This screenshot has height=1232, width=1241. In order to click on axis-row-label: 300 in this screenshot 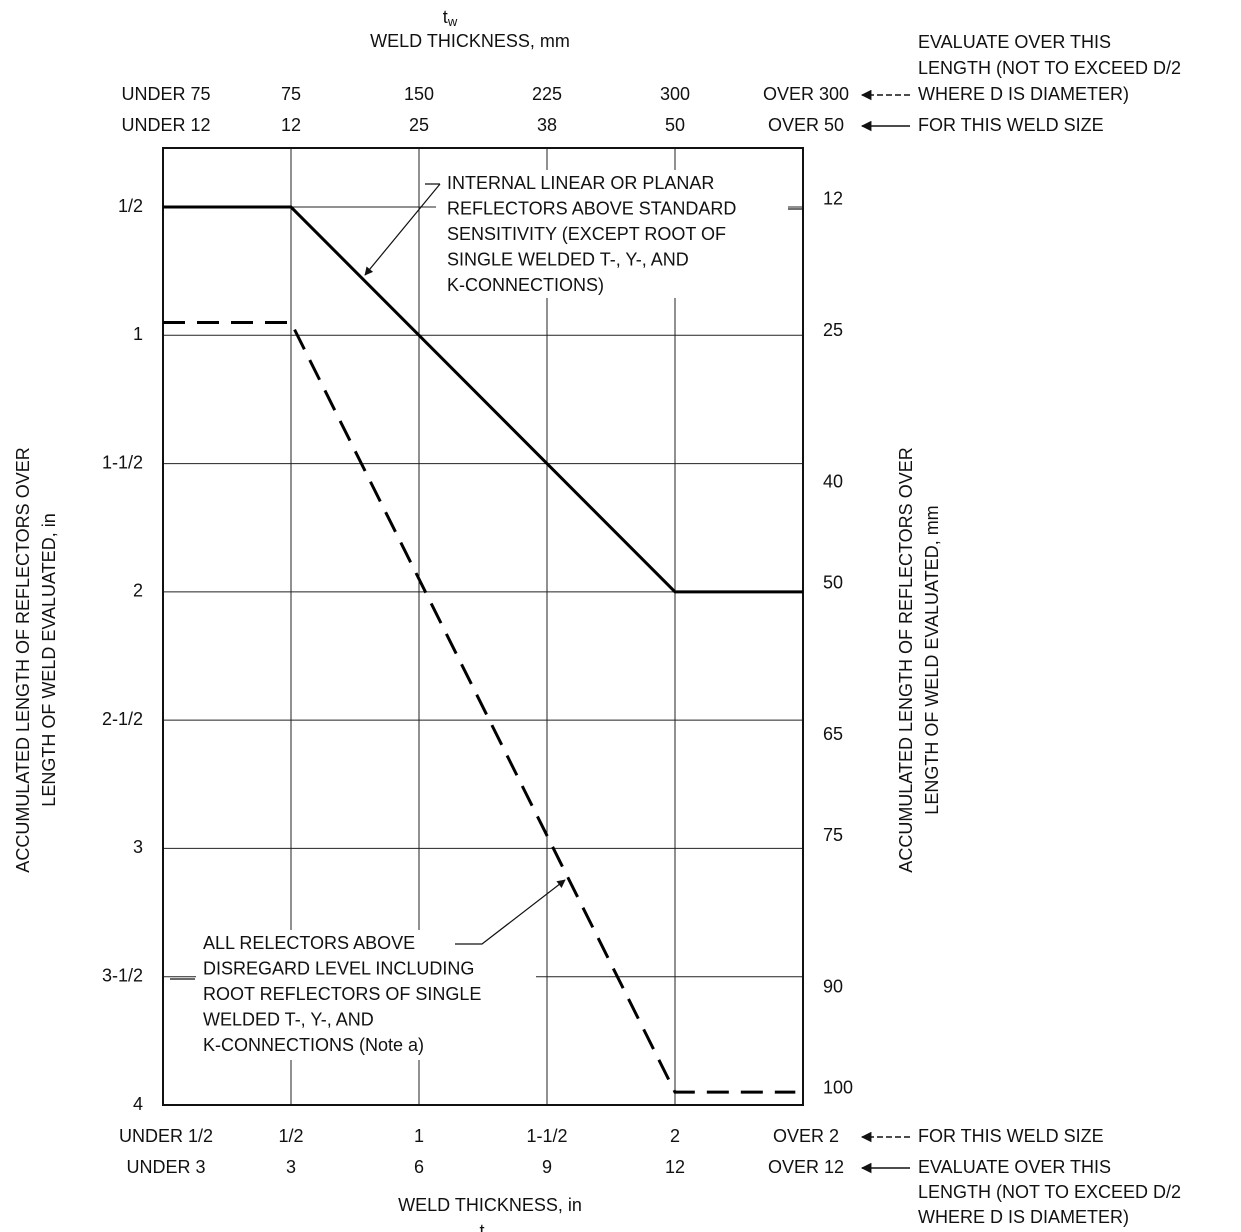, I will do `click(675, 94)`.